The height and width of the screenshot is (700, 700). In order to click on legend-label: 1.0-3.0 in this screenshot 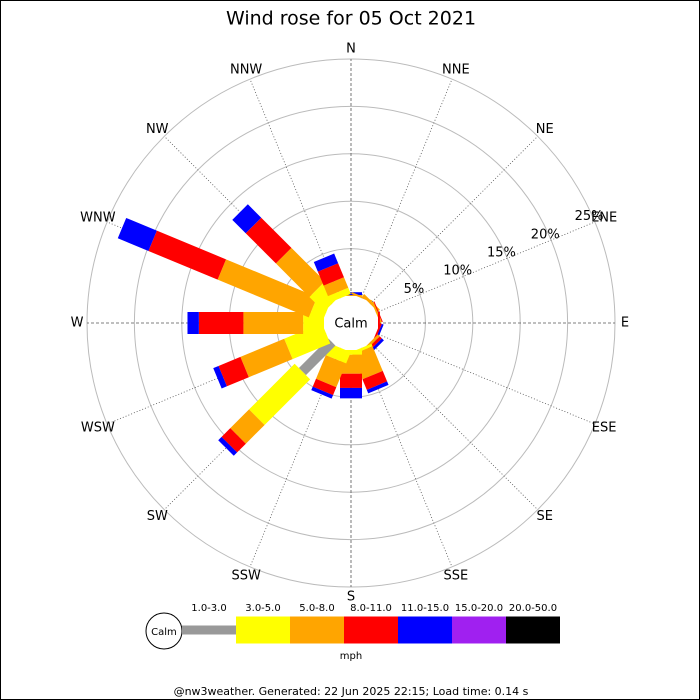, I will do `click(208, 608)`.